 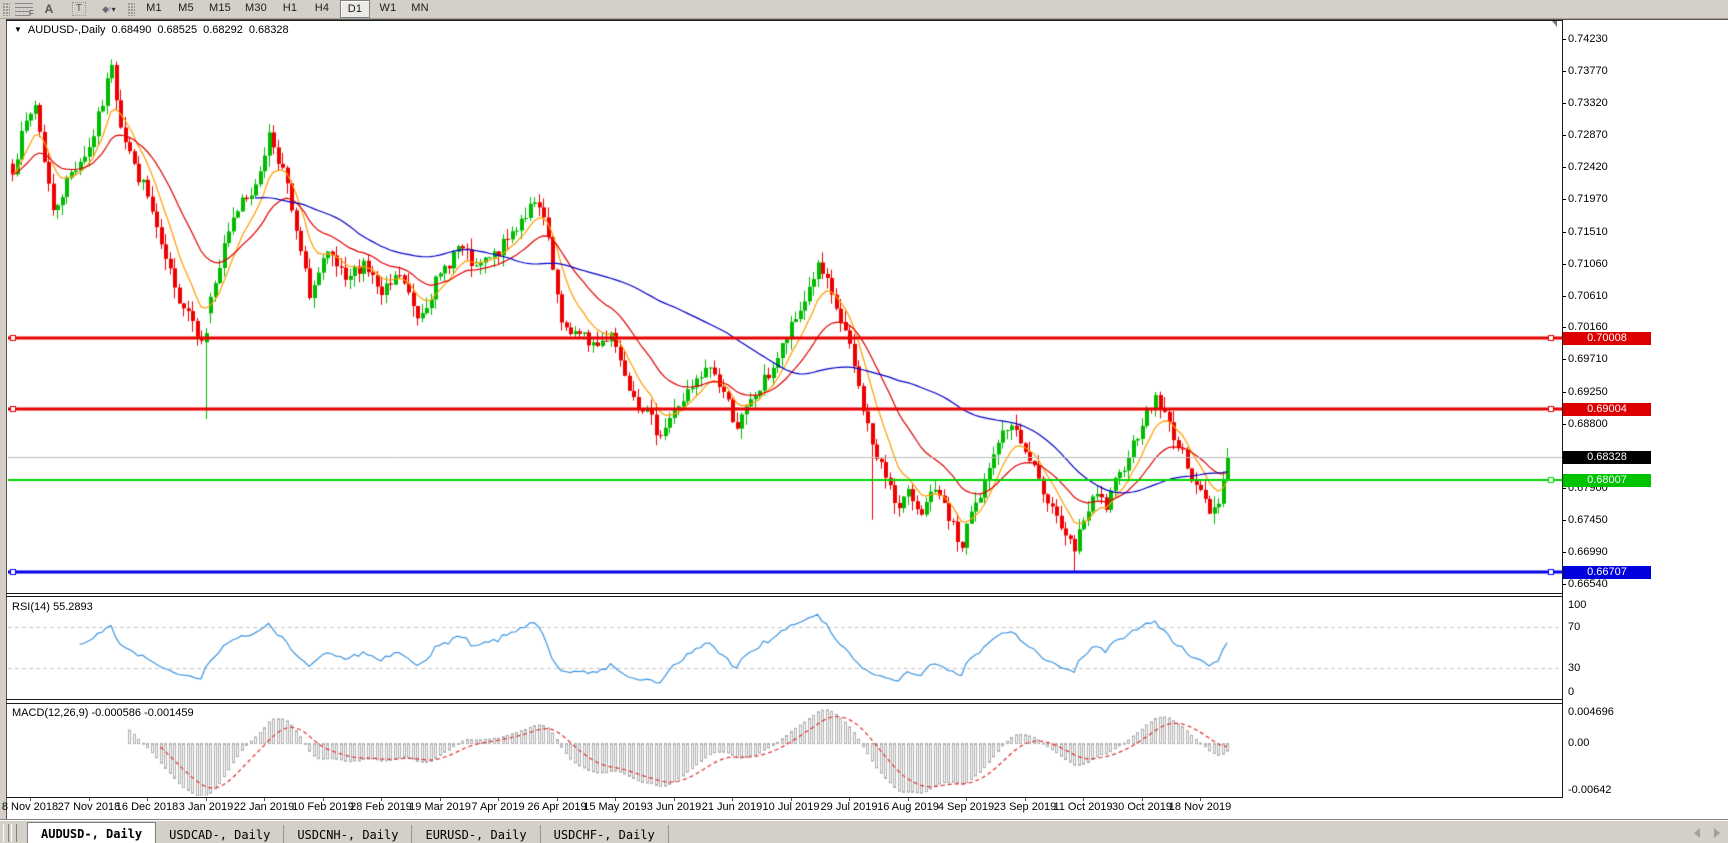 I want to click on price-level-badge: 0.69004, so click(x=1607, y=409).